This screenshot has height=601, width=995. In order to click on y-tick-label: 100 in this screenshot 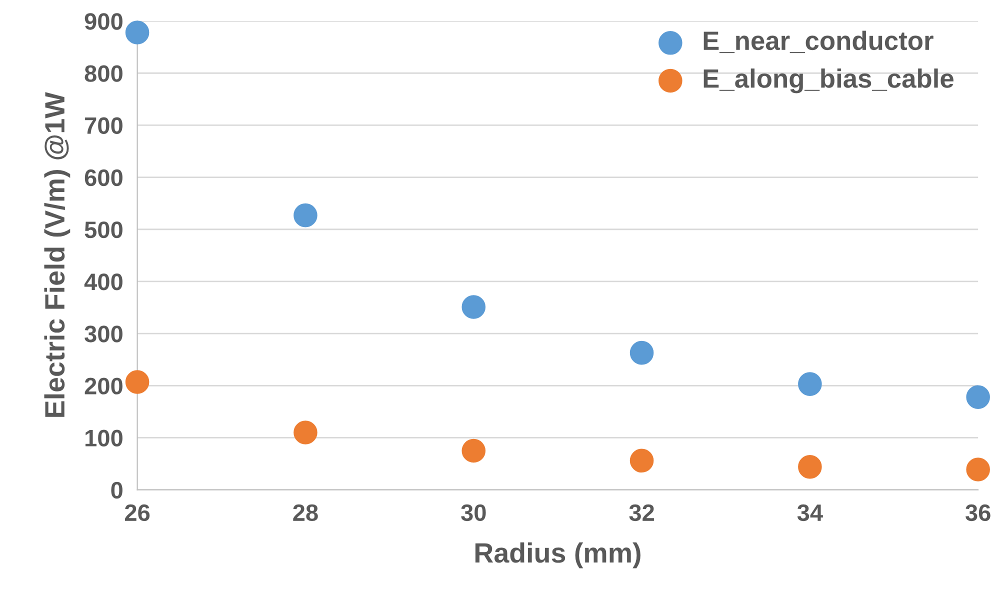, I will do `click(104, 438)`.